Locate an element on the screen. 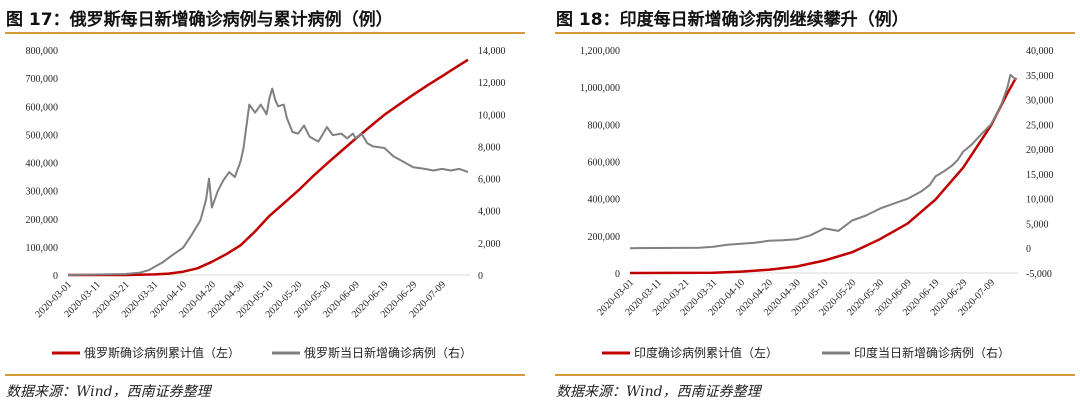  y-right-tick-label: 14,000 is located at coordinates (492, 51).